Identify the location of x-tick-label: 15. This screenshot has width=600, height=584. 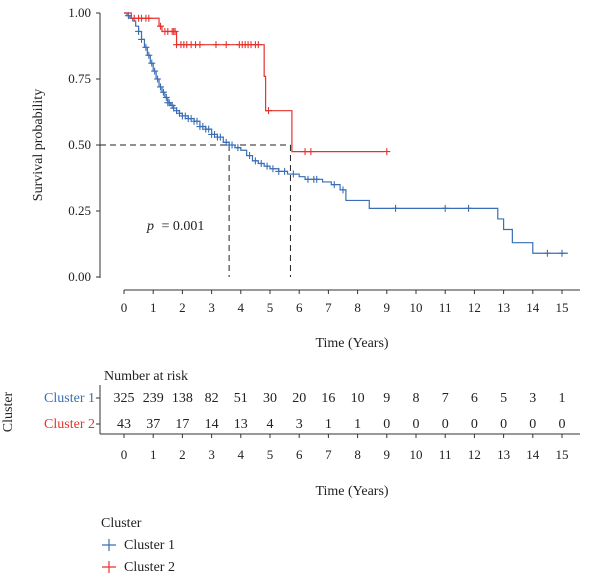
(562, 307).